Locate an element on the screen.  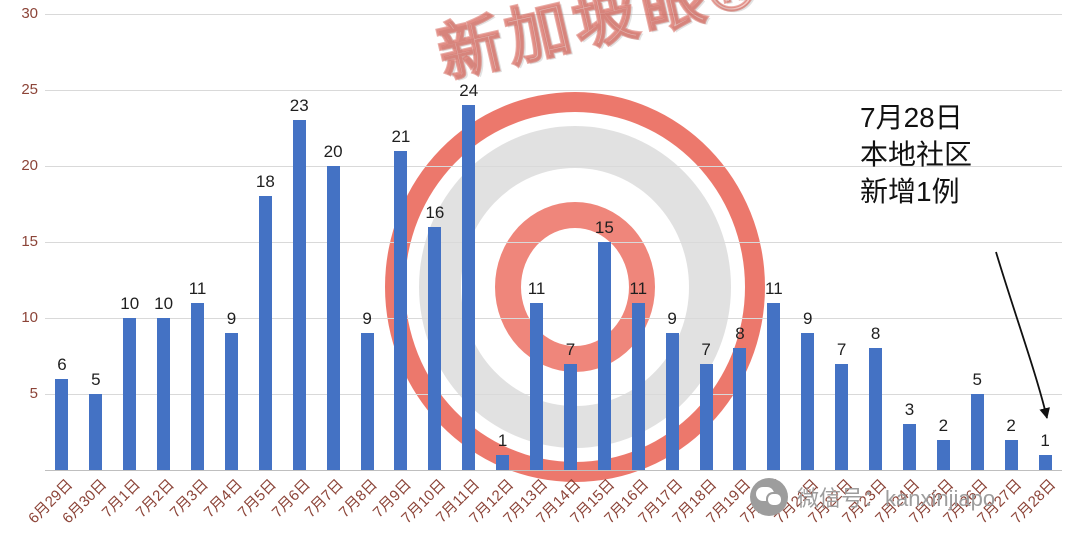
annotation-text: 7月28日 本地社区 新增1例 is located at coordinates (916, 155).